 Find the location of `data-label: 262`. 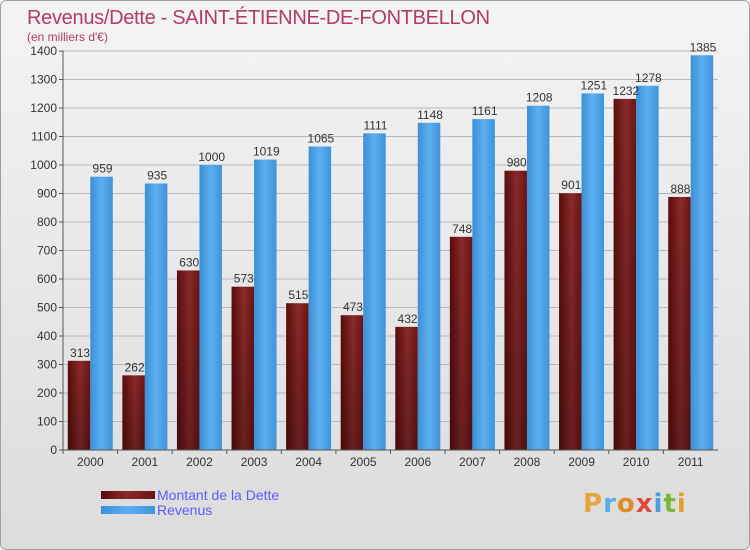

data-label: 262 is located at coordinates (135, 367).